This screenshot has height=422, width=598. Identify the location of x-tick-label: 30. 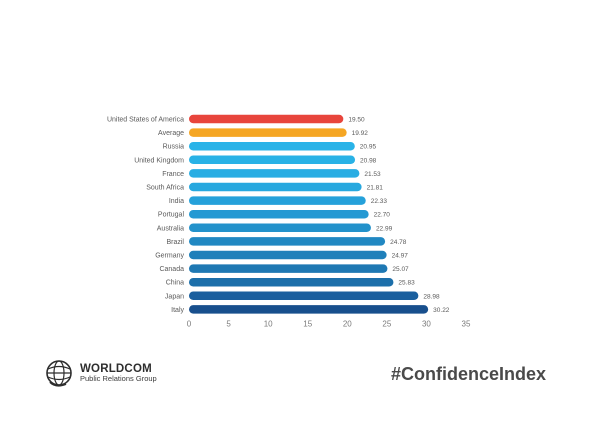
(426, 323).